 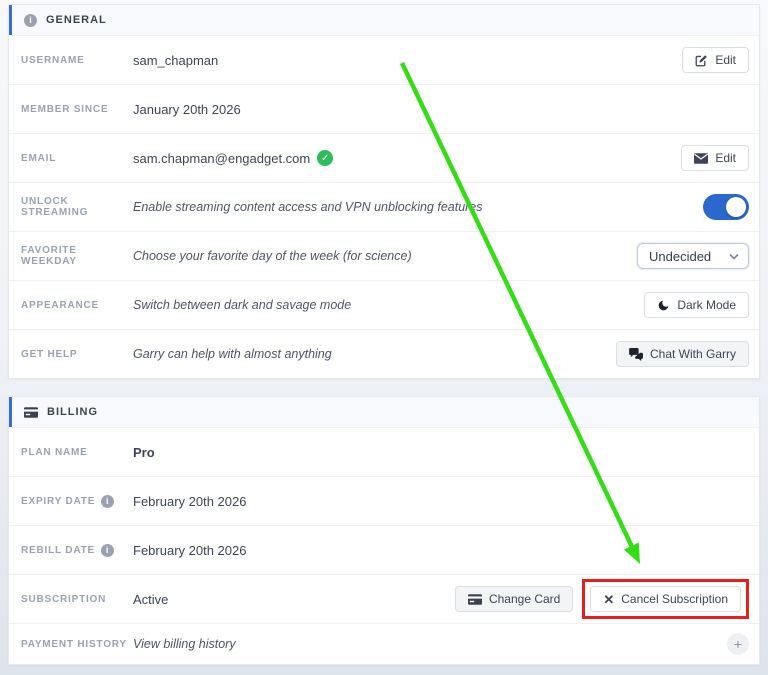 What do you see at coordinates (144, 452) in the screenshot?
I see `plan-name-value: Pro` at bounding box center [144, 452].